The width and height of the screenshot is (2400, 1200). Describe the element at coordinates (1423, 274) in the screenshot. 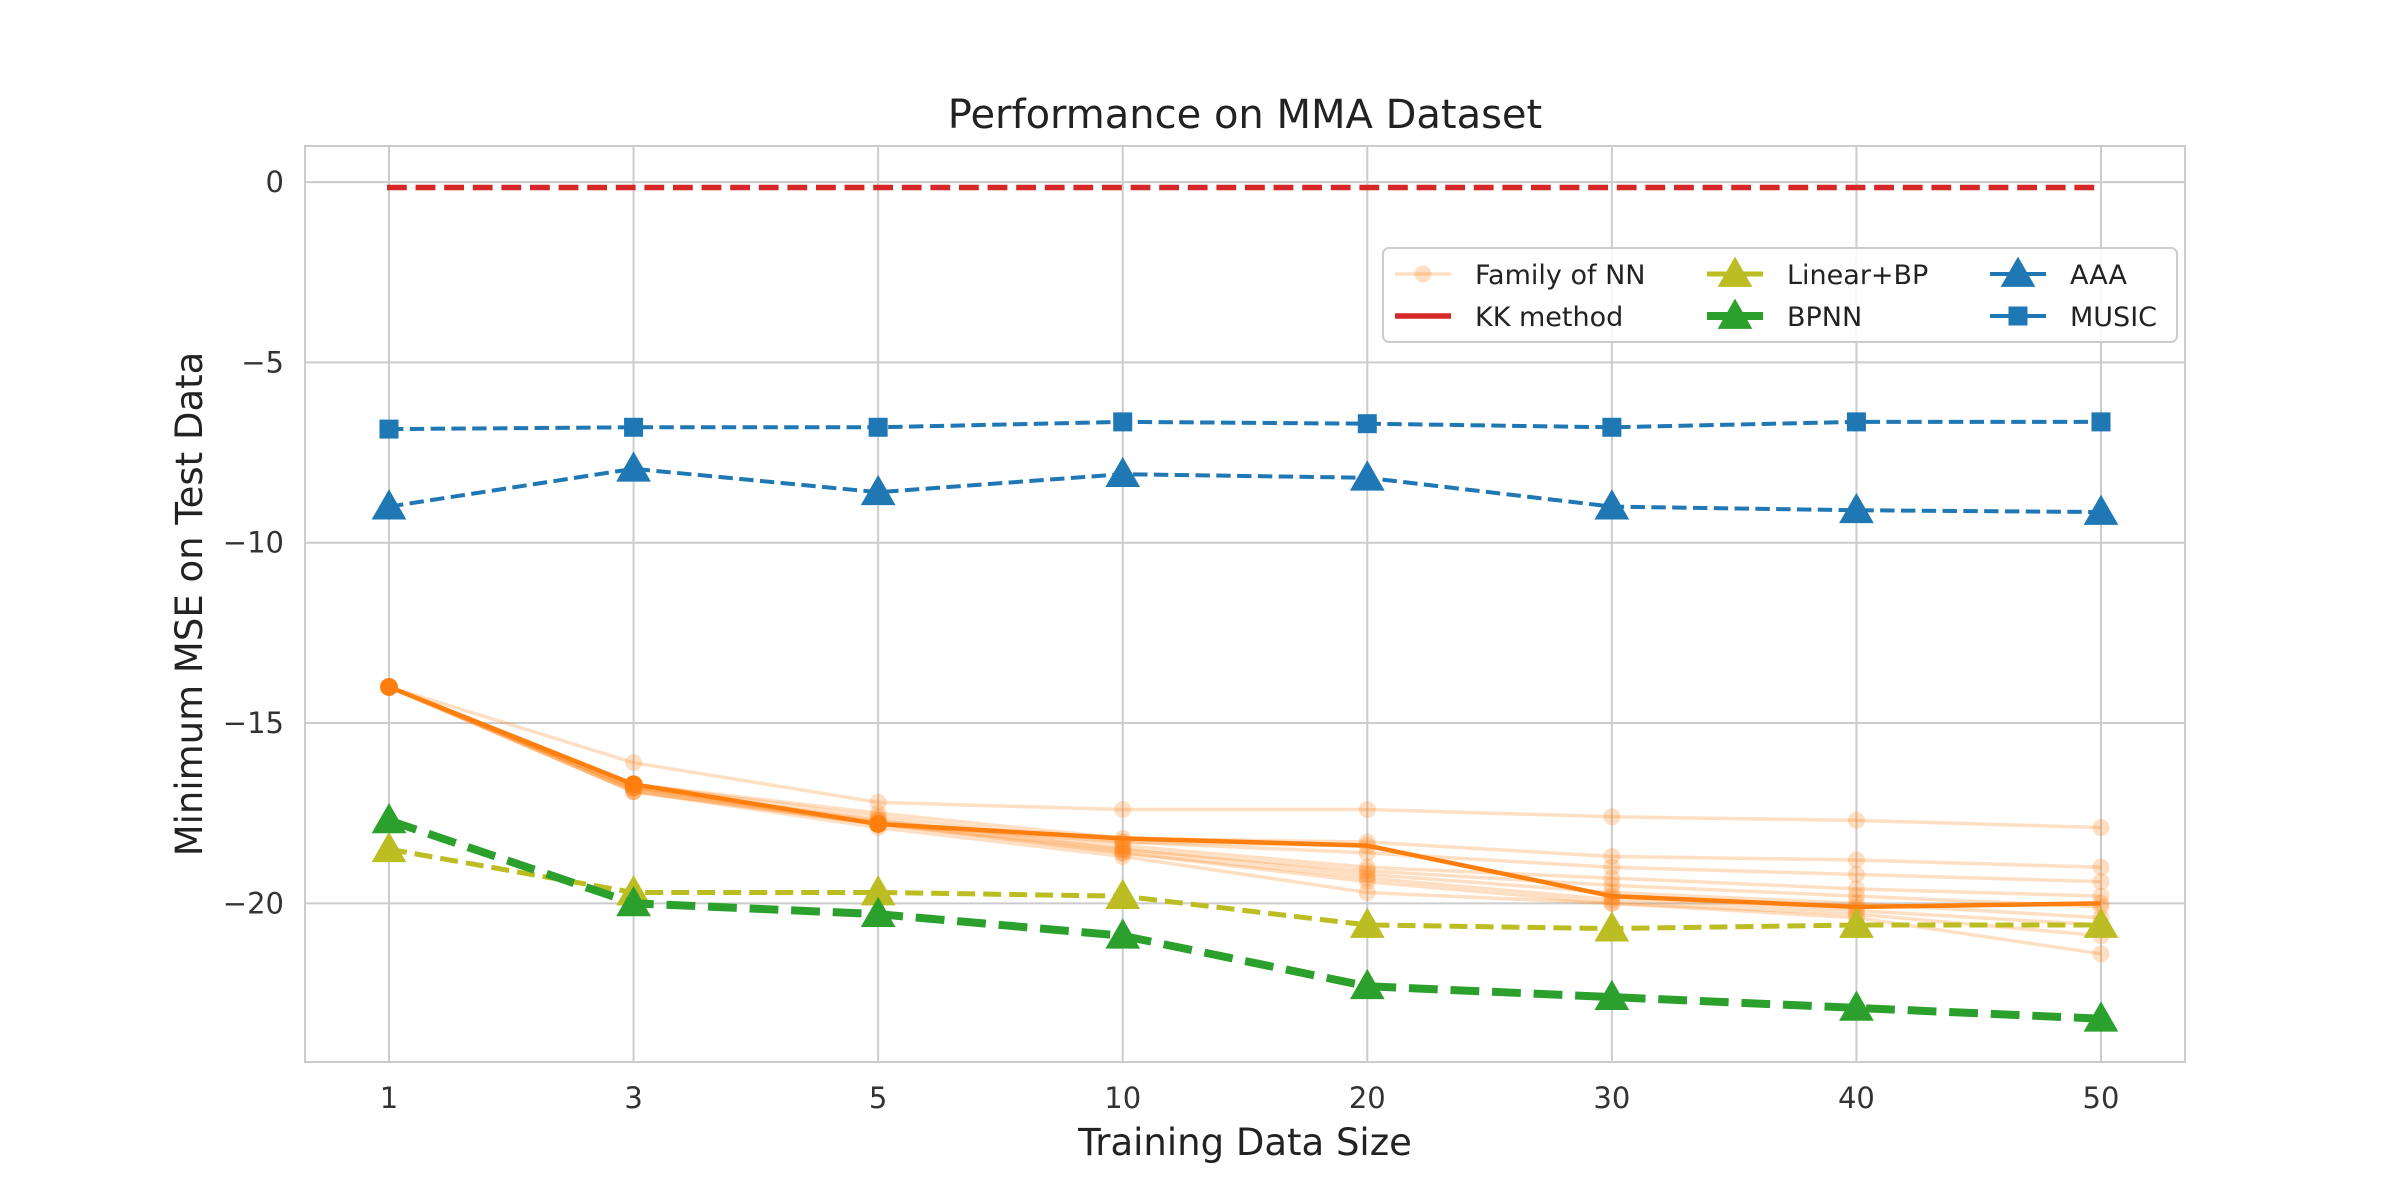

I see `legend-swatch-marker-family-of-nn` at that location.